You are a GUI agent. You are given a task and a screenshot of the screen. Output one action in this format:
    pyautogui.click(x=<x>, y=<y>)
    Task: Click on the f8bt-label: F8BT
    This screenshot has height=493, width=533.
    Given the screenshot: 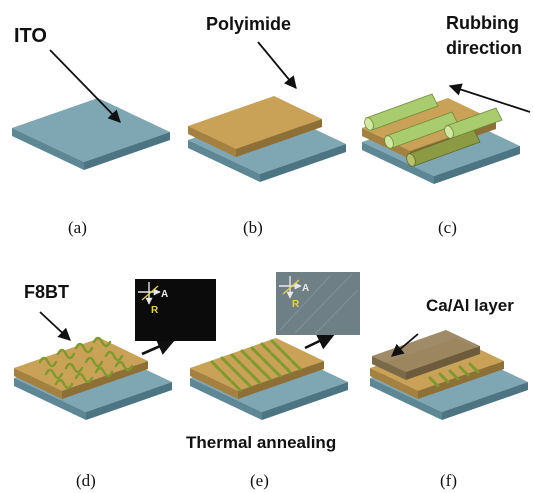 What is the action you would take?
    pyautogui.click(x=46, y=292)
    